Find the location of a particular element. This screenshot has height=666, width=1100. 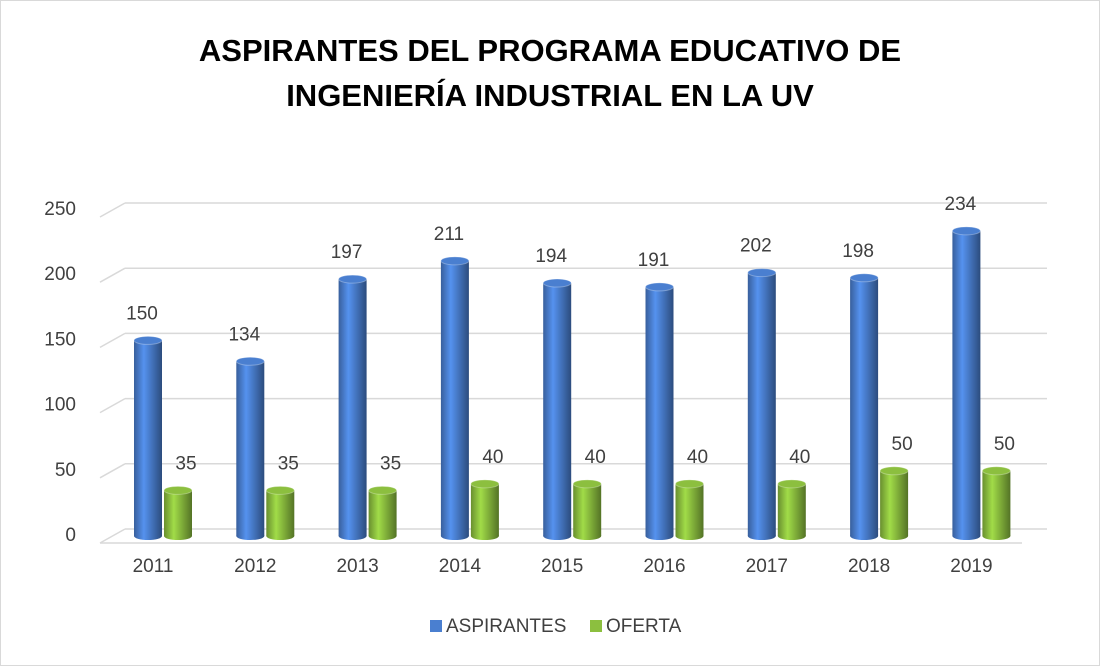

y-tick-label: 250 is located at coordinates (60, 209).